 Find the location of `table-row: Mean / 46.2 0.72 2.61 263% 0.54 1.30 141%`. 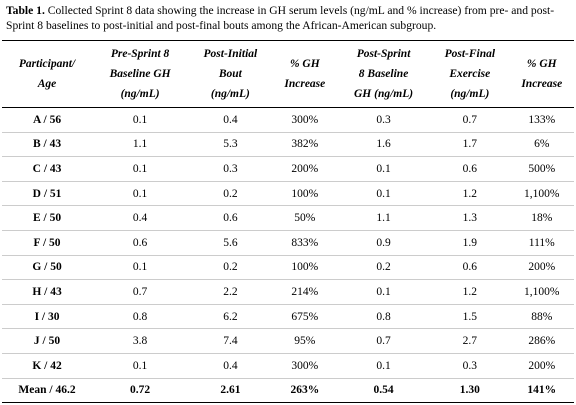

table-row: Mean / 46.2 0.72 2.61 263% 0.54 1.30 141% is located at coordinates (288, 391).